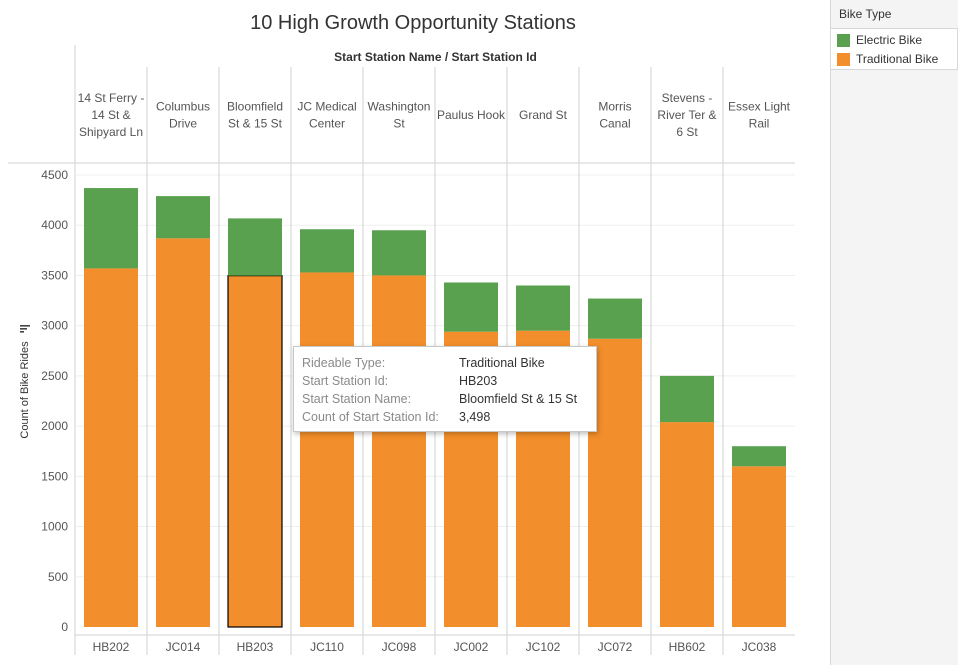  Describe the element at coordinates (370, 417) in the screenshot. I see `tooltip-label: Count of Start Station Id:` at that location.